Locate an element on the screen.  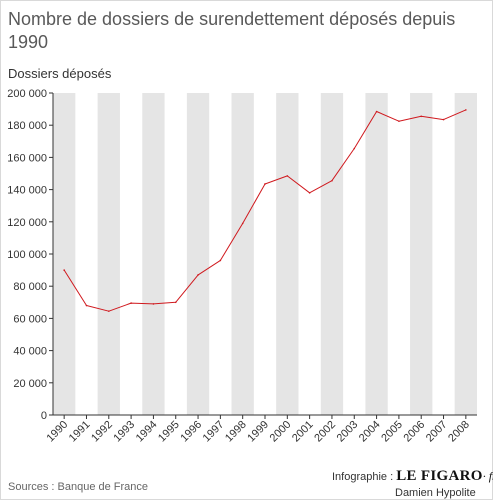
y-tick-label: 180 000 is located at coordinates (27, 126).